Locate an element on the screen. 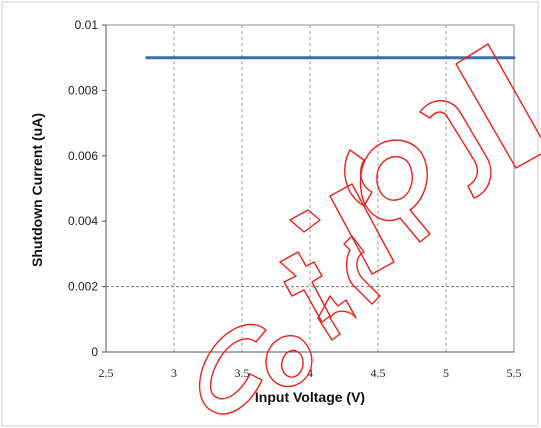 The image size is (541, 428). x-tick-label: 3 is located at coordinates (174, 373).